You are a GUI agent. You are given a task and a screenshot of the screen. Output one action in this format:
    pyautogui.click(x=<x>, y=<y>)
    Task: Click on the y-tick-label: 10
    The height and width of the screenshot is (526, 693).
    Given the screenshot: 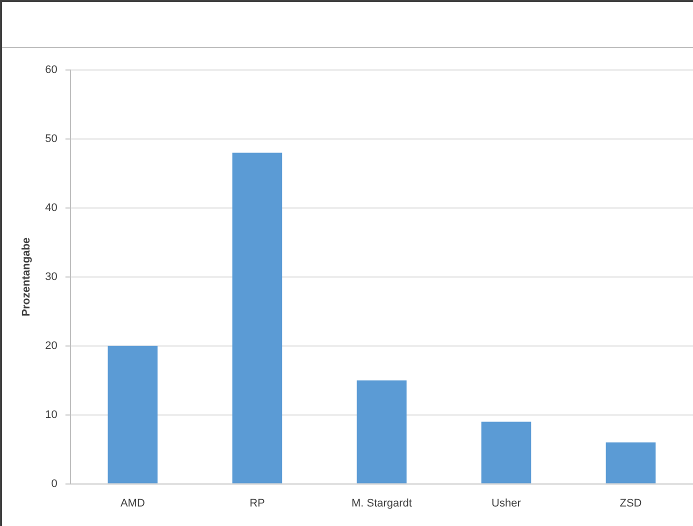 What is the action you would take?
    pyautogui.click(x=51, y=414)
    